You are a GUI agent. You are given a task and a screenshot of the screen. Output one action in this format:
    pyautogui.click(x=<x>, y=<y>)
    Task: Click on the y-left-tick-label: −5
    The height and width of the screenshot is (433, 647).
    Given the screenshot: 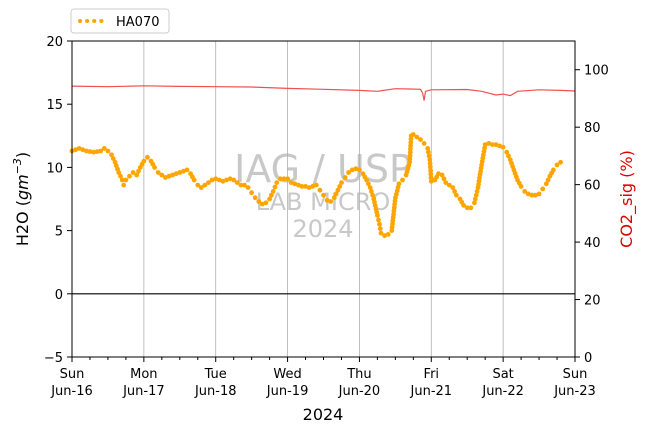 What is the action you would take?
    pyautogui.click(x=53, y=358)
    